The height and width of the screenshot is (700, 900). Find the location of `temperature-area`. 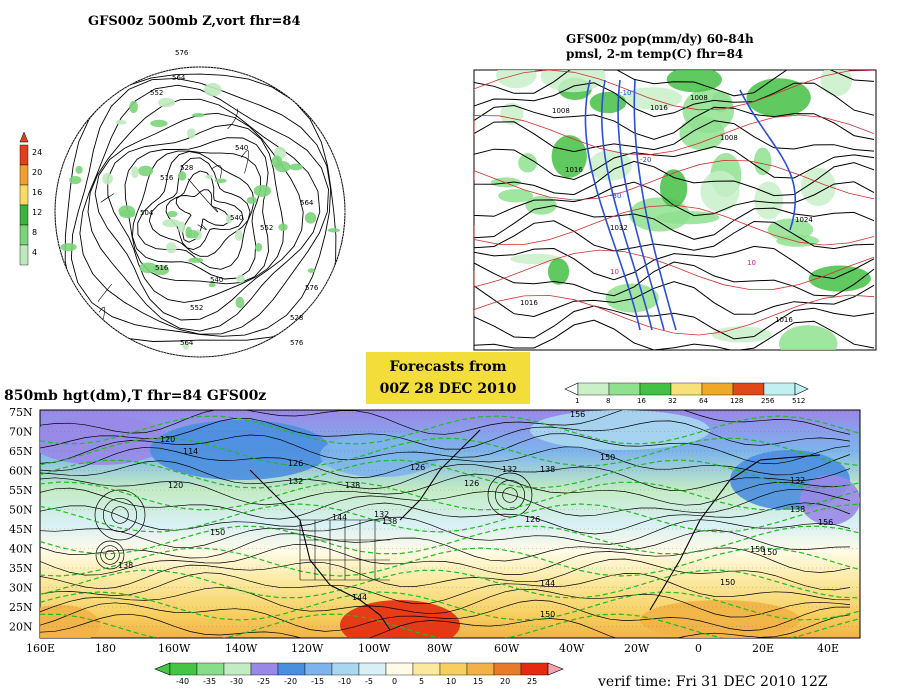

temperature-area is located at coordinates (720, 619).